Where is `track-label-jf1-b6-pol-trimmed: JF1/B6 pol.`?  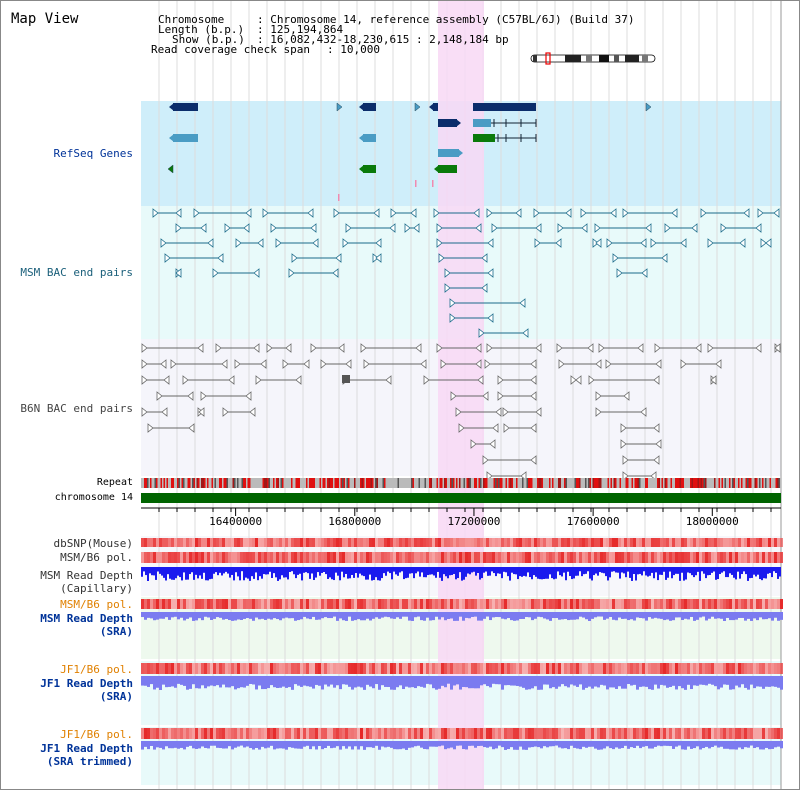 track-label-jf1-b6-pol-trimmed: JF1/B6 pol. is located at coordinates (96, 734).